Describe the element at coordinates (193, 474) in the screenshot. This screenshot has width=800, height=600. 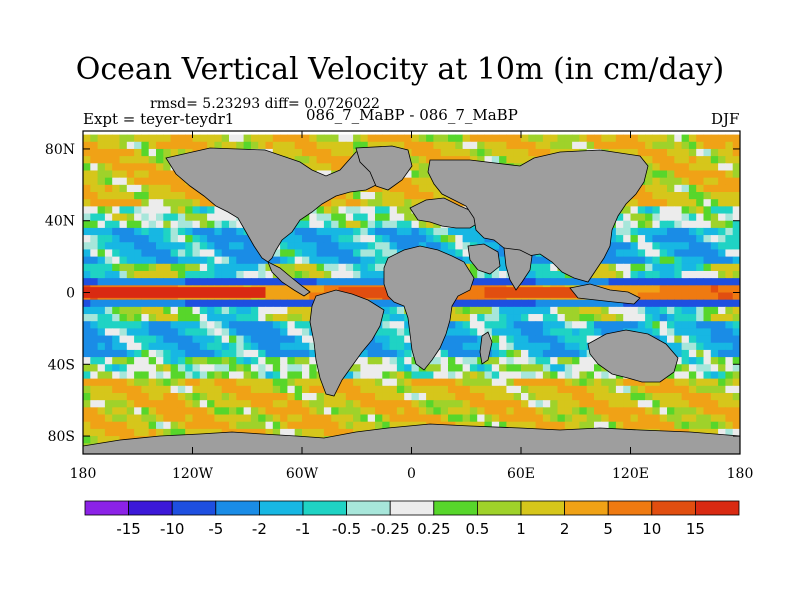
I see `x-tick-label: 120W` at that location.